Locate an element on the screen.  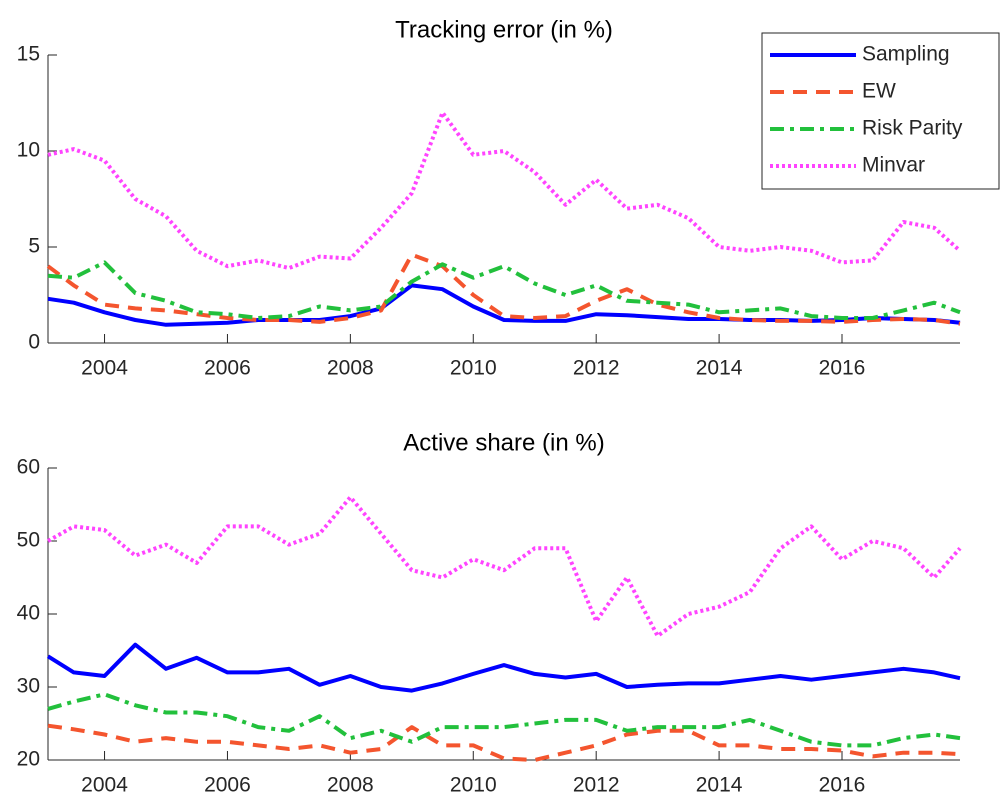
y-tick-label: 50 is located at coordinates (28, 540).